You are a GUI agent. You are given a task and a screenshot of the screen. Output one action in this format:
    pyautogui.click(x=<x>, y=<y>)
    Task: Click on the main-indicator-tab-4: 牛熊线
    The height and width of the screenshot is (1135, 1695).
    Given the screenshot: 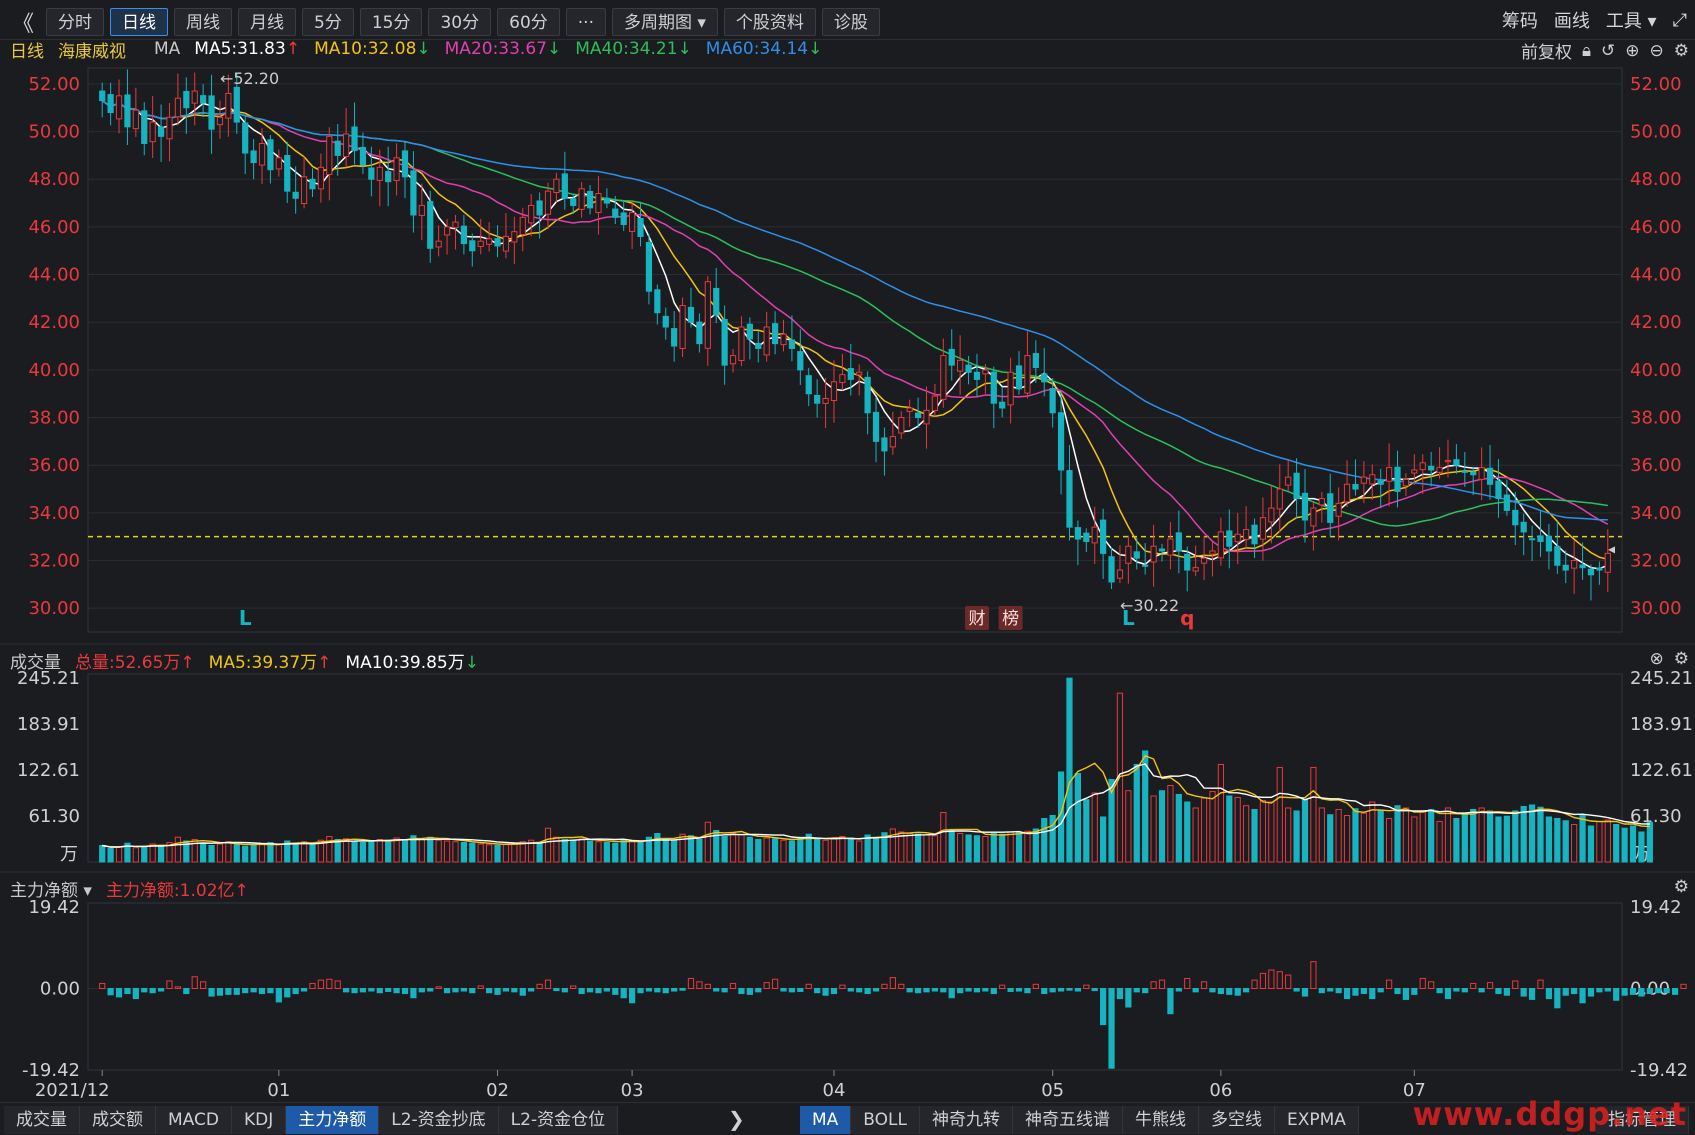 What is the action you would take?
    pyautogui.click(x=1160, y=1120)
    